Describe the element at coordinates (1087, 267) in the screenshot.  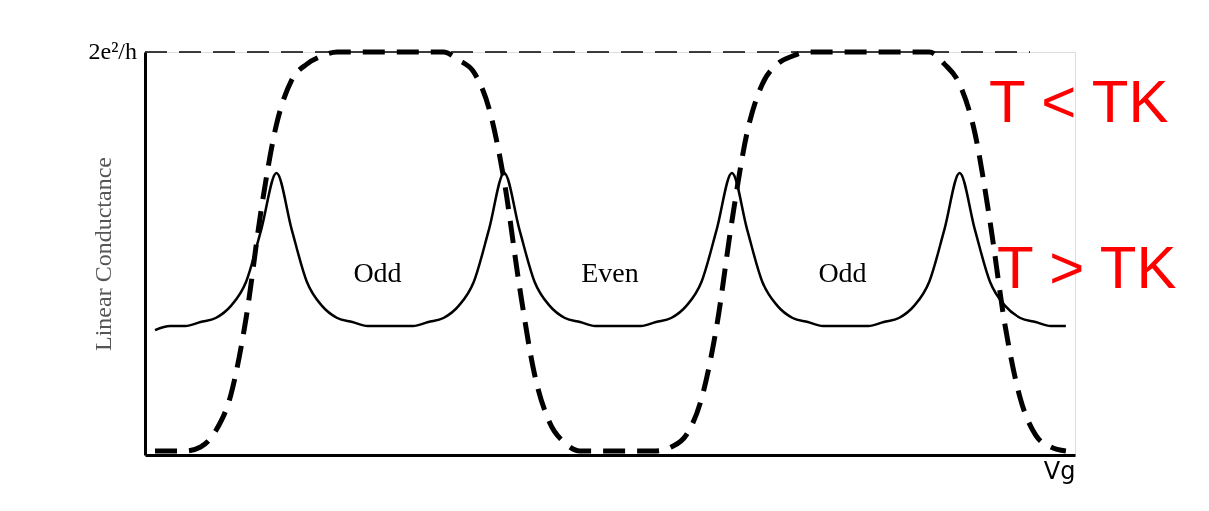
I see `series-label: T > TK` at that location.